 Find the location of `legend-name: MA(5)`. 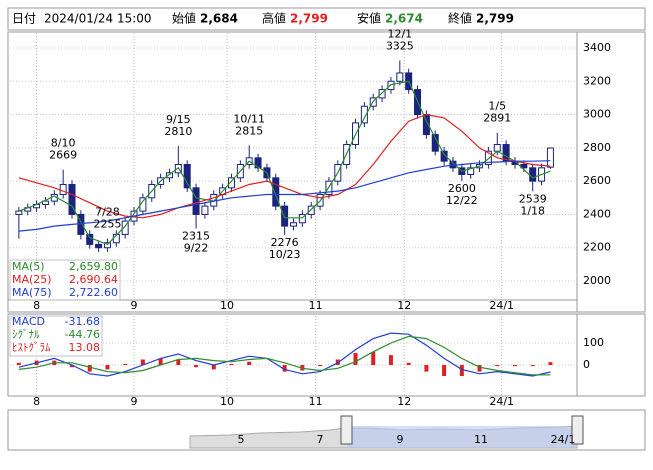

legend-name: MA(5) is located at coordinates (28, 266).